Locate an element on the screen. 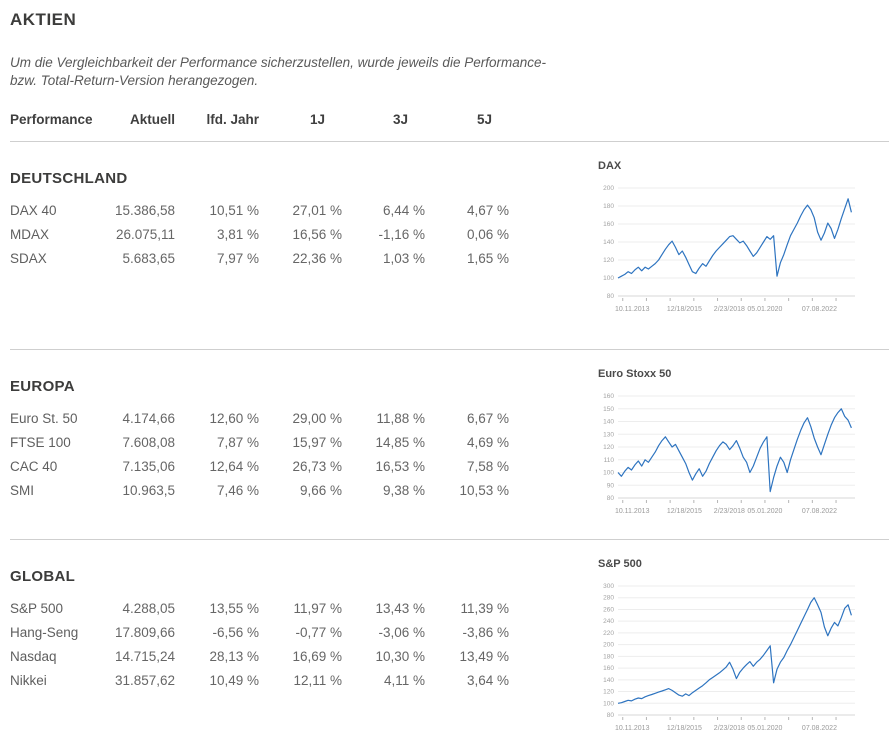 The height and width of the screenshot is (739, 889). value-cell: 26.075,11 is located at coordinates (145, 234).